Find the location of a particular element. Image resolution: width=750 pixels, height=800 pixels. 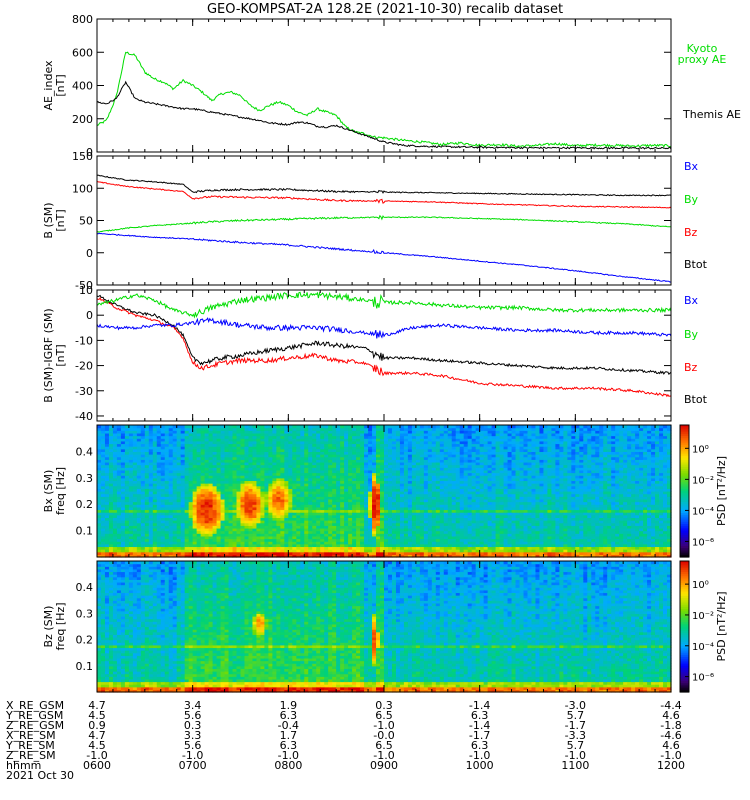

y-tick-label: 50 is located at coordinates (86, 221).